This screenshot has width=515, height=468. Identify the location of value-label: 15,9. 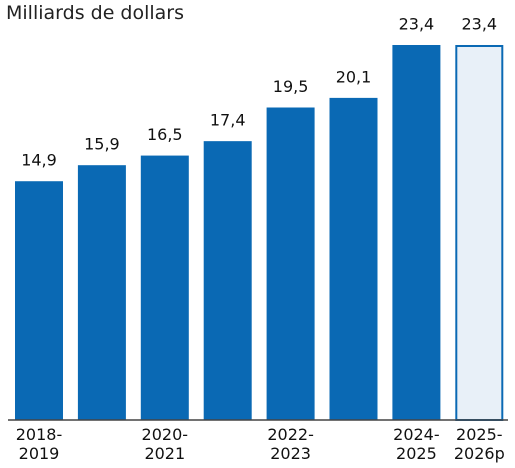
(102, 144).